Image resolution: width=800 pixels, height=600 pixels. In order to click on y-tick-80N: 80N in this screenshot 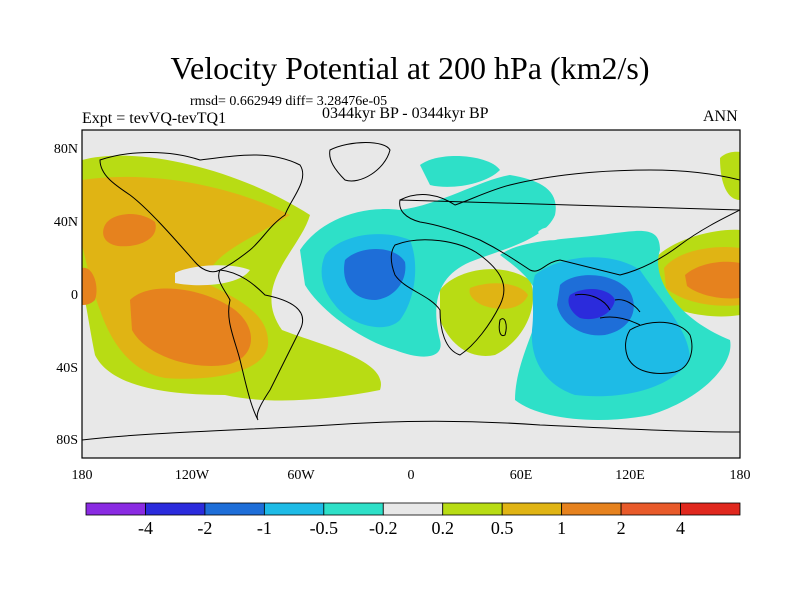, I will do `click(65, 149)`.